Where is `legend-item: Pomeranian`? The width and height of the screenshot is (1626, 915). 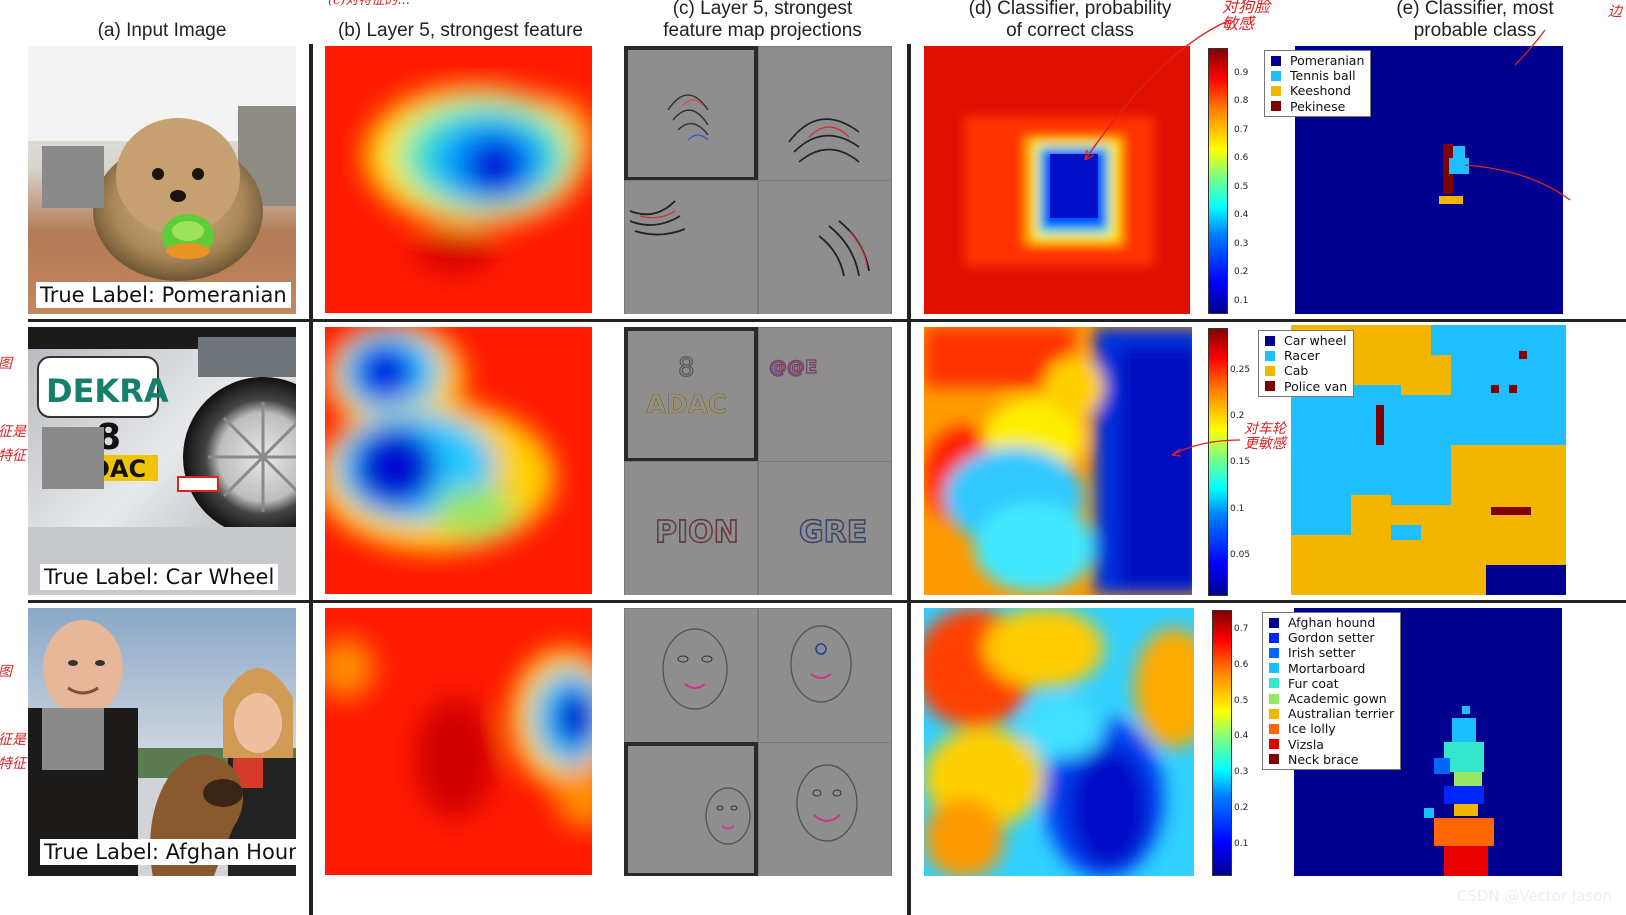 legend-item: Pomeranian is located at coordinates (1317, 60).